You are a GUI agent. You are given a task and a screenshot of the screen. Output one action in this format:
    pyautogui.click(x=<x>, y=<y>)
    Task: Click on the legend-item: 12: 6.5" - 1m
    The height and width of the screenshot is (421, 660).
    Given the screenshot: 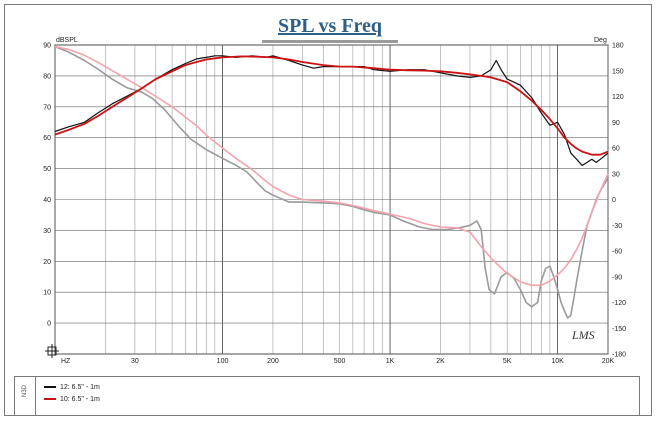 What is the action you would take?
    pyautogui.click(x=72, y=387)
    